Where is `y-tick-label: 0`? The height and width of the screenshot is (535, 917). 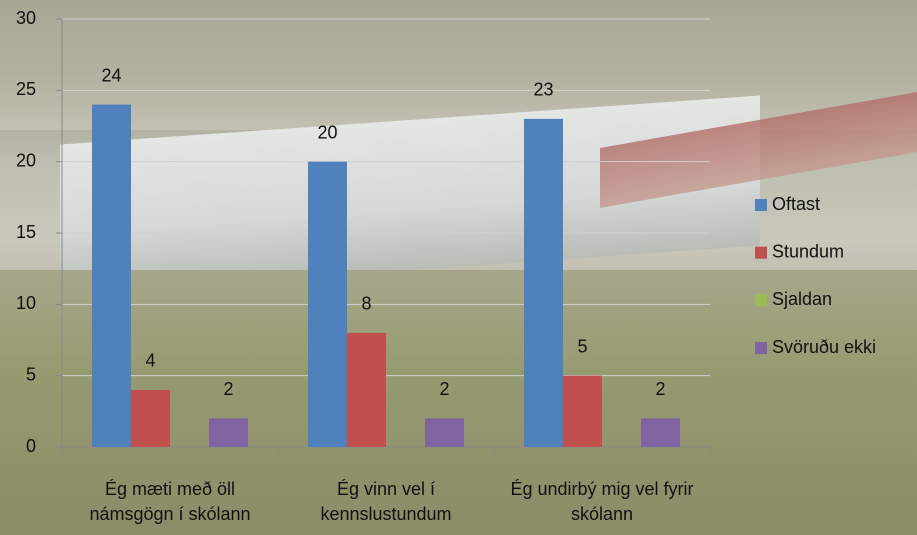
y-tick-label: 0 is located at coordinates (31, 446).